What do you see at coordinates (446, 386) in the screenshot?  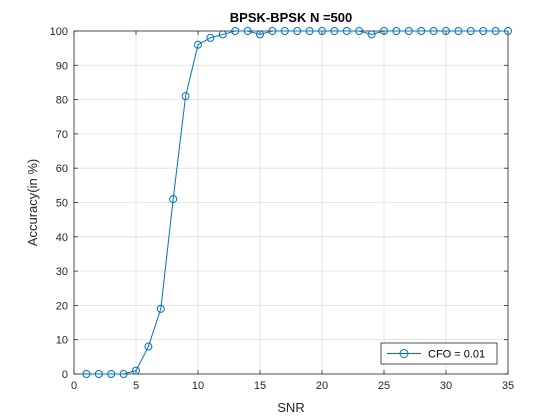 I see `x-tick-label: 30` at bounding box center [446, 386].